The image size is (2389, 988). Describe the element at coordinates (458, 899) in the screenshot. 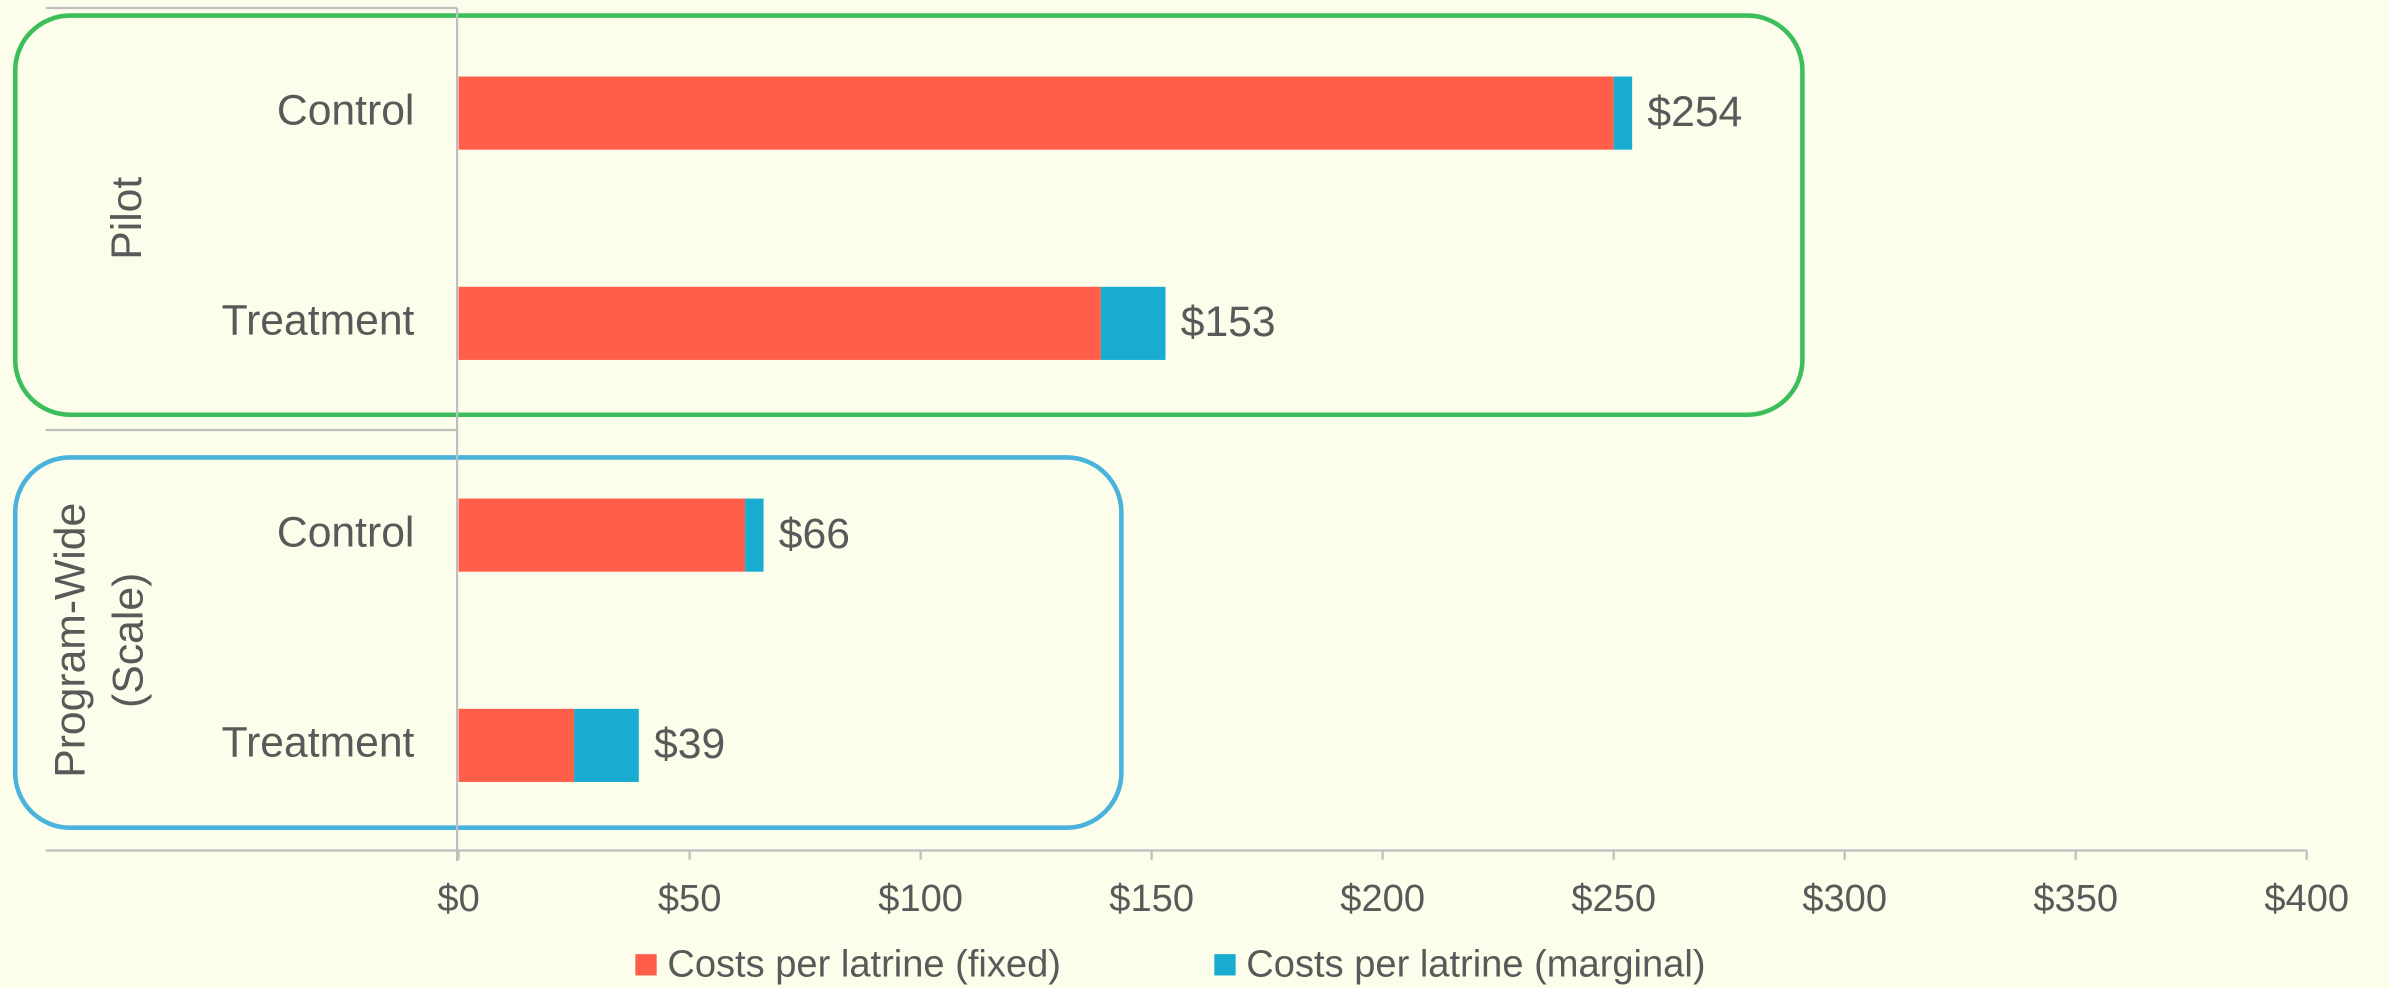

I see `x-tick-label: $0` at that location.